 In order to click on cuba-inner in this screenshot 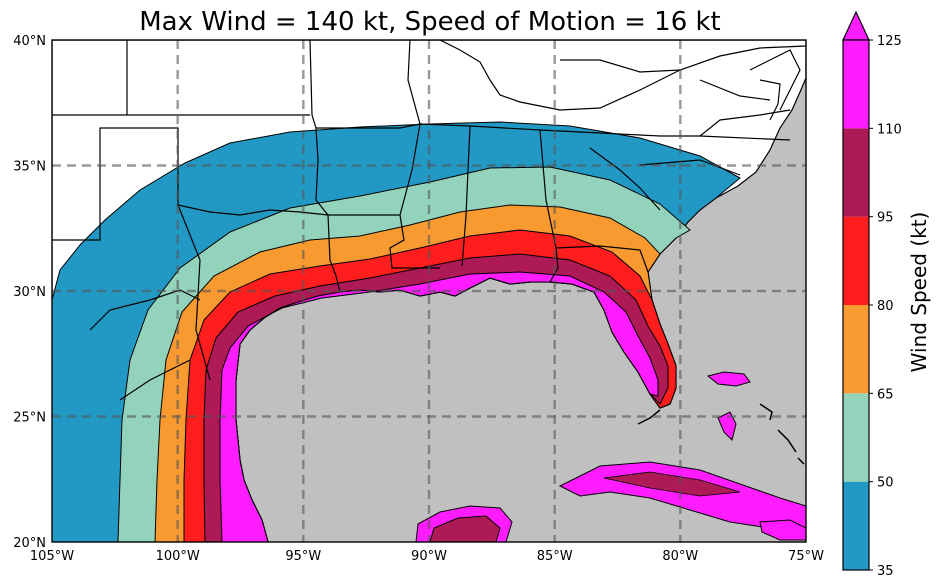, I will do `click(672, 484)`.